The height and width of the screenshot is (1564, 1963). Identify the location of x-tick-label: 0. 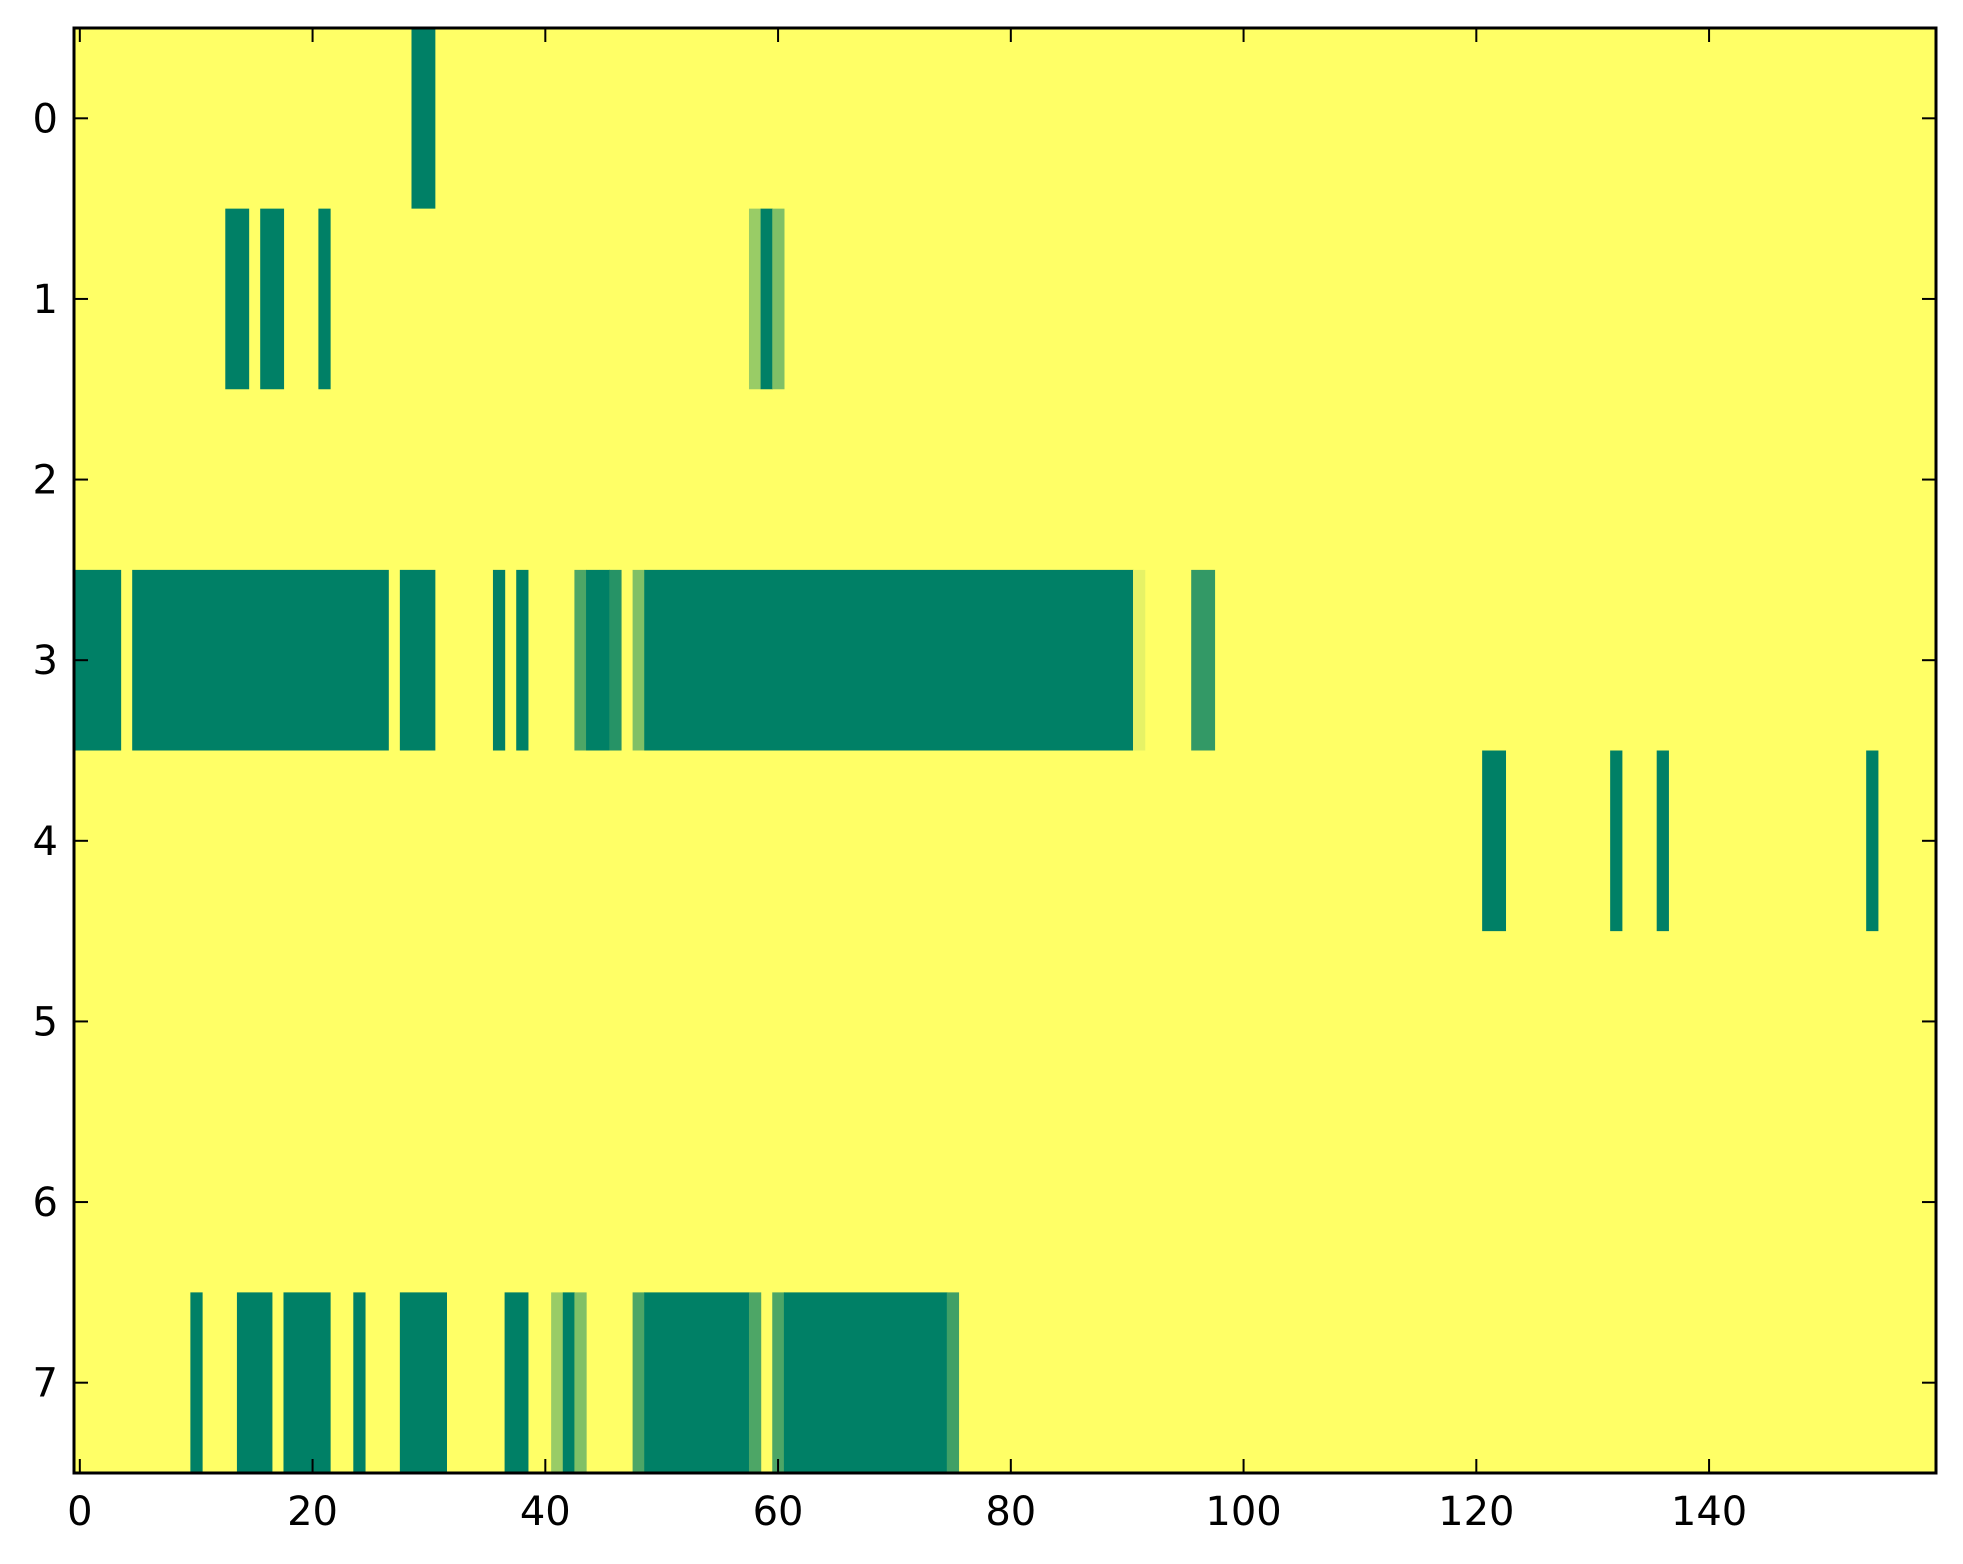
(79, 1512).